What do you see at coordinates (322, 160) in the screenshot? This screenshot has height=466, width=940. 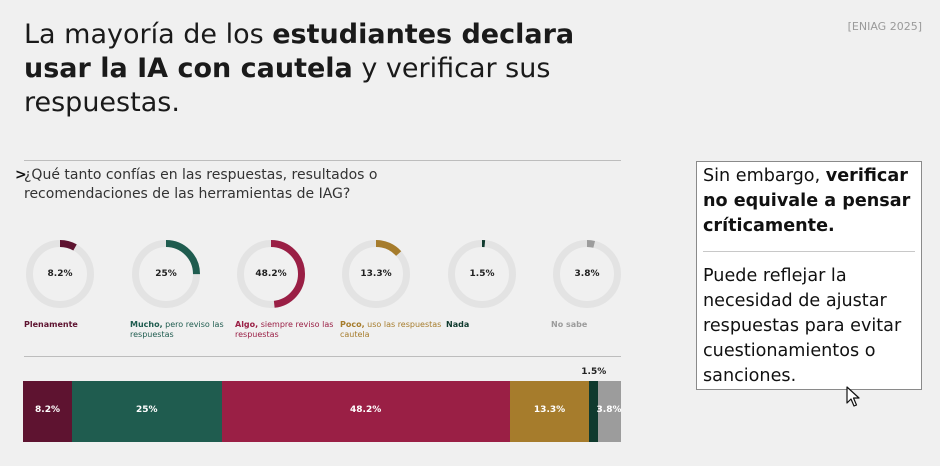 I see `divider-top` at bounding box center [322, 160].